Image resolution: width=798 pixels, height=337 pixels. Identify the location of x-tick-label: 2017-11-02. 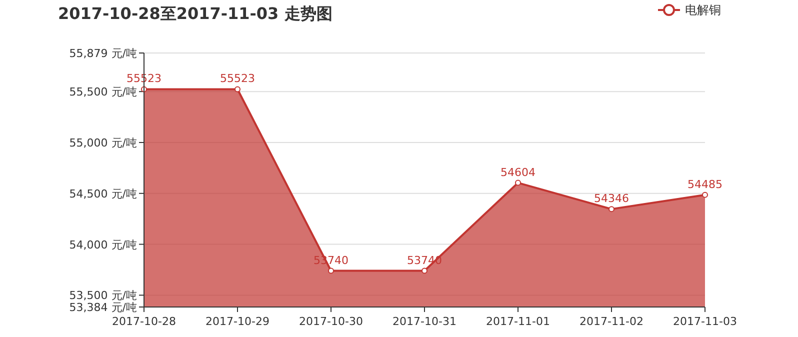
(612, 321).